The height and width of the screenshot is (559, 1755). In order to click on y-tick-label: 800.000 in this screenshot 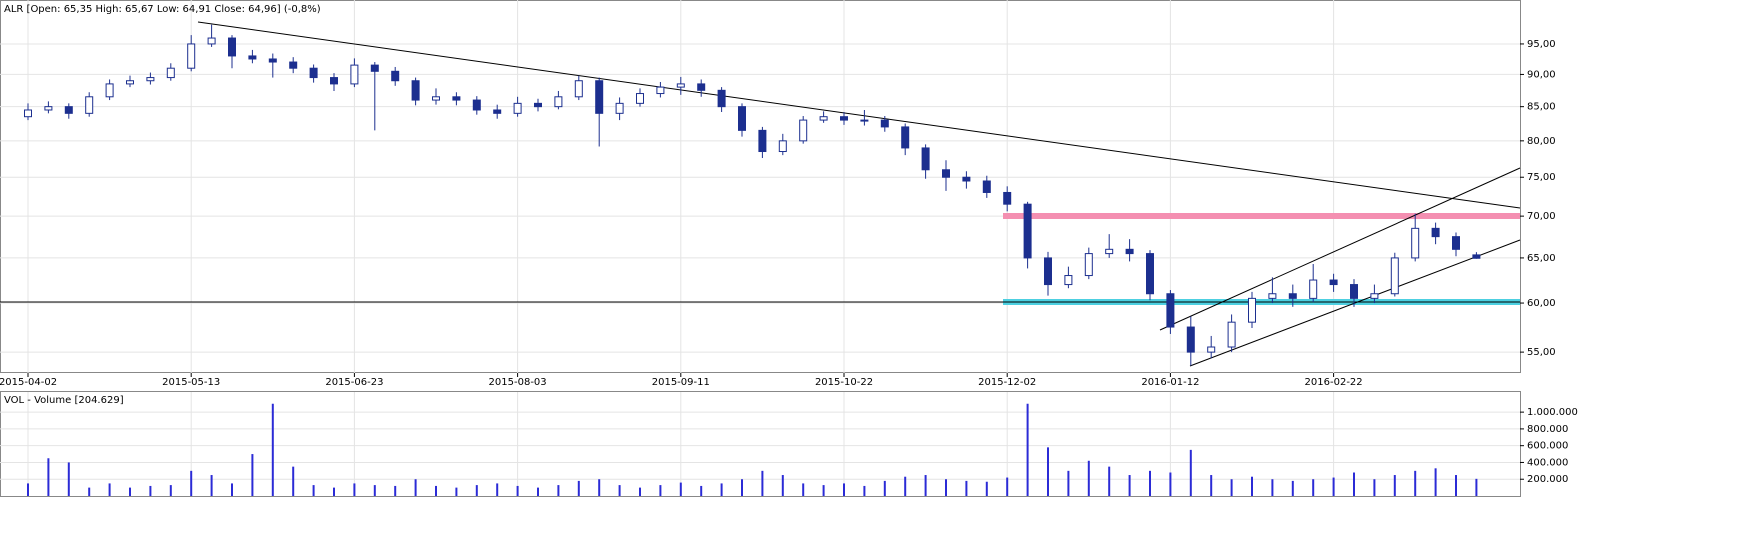, I will do `click(1547, 429)`.